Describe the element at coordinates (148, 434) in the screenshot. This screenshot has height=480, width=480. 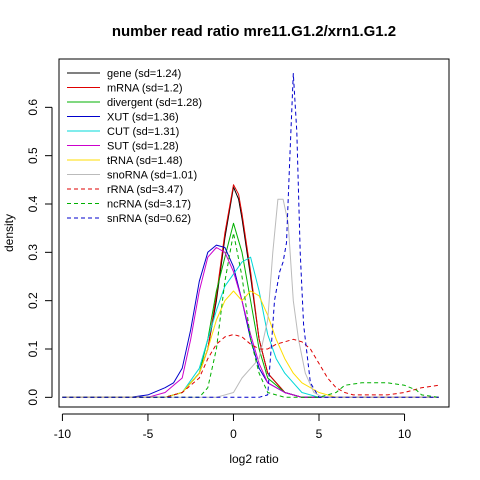
I see `x-tick-label: -5` at that location.